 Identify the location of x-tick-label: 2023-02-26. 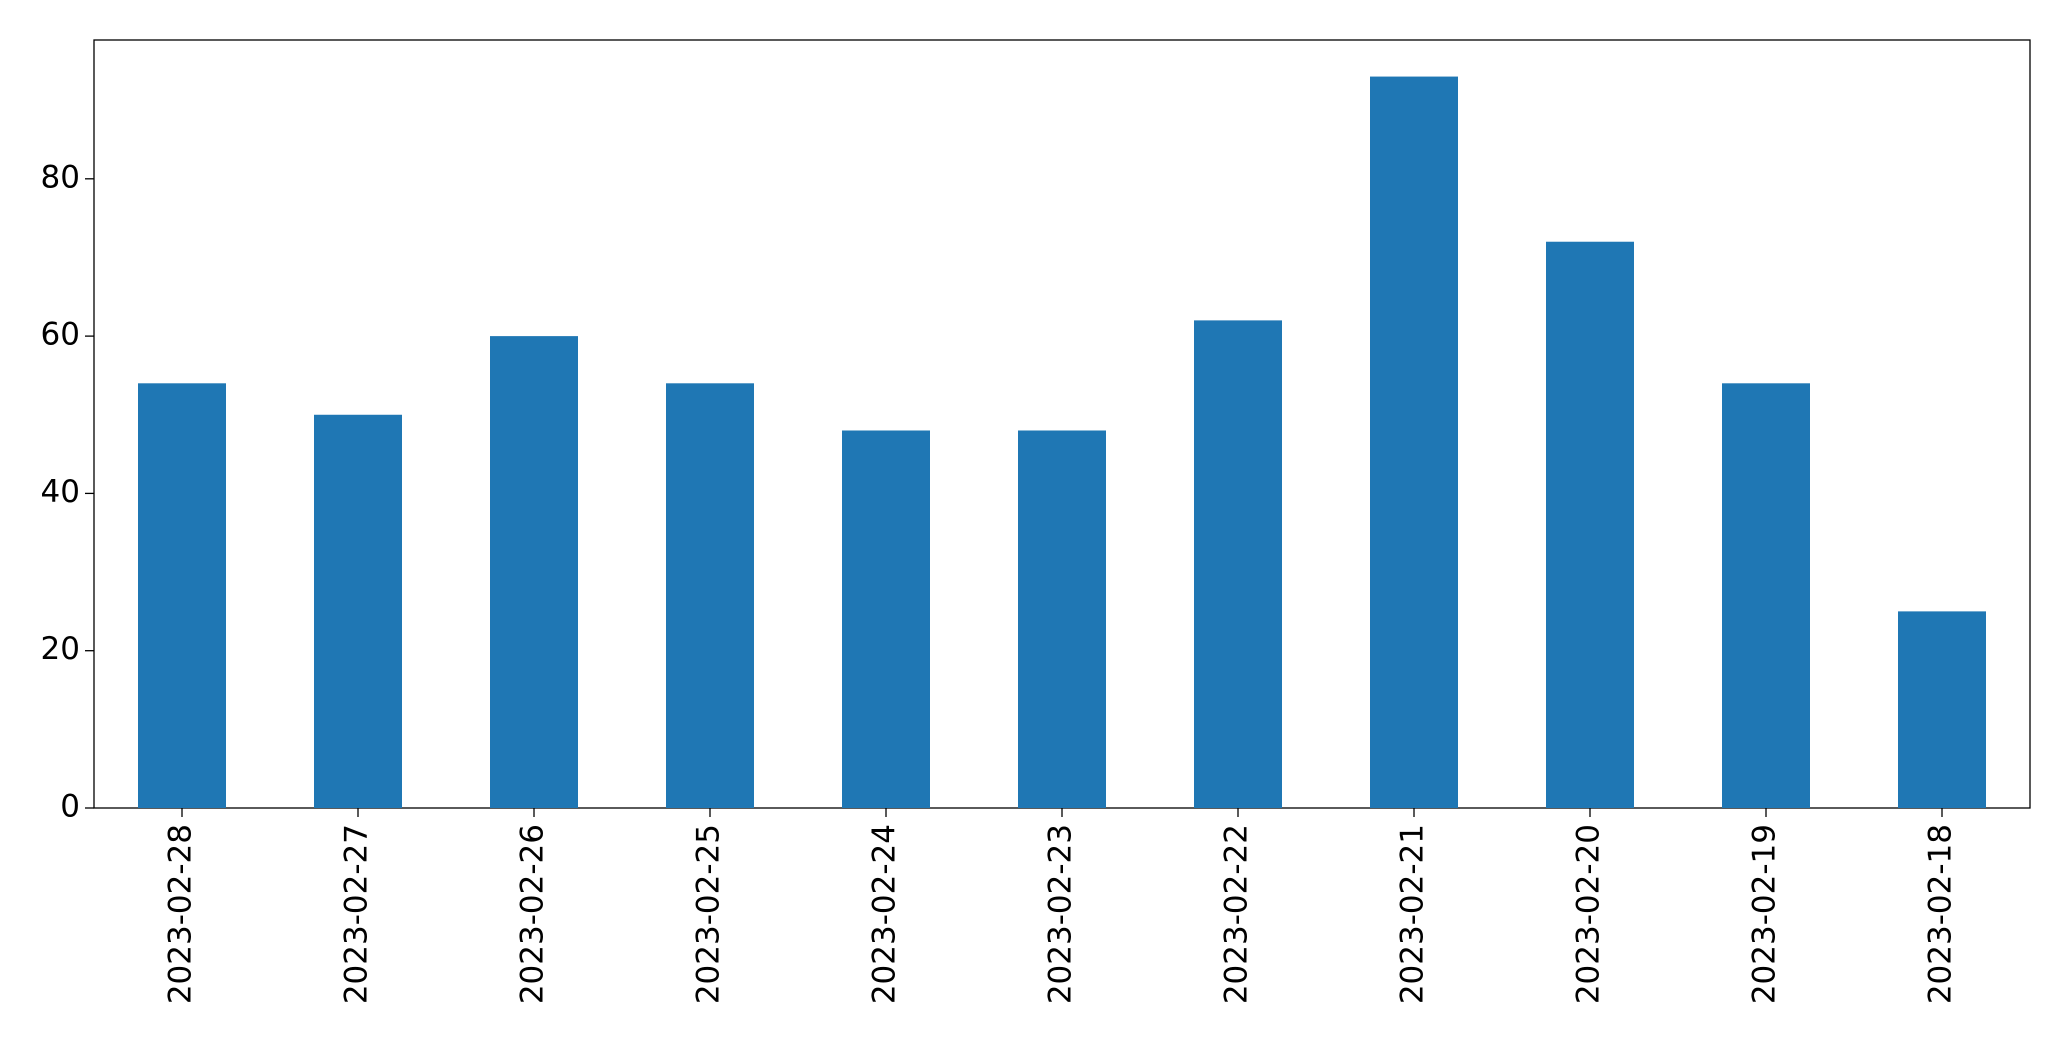
(533, 914).